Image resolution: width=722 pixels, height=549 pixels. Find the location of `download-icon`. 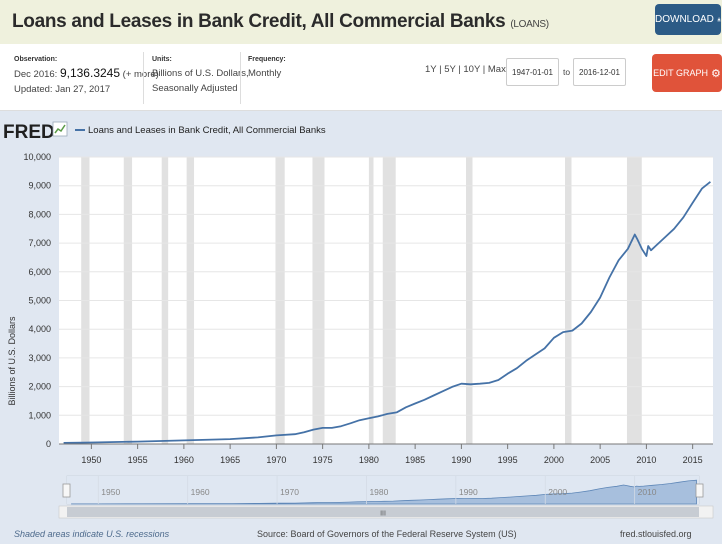

download-icon is located at coordinates (719, 19).